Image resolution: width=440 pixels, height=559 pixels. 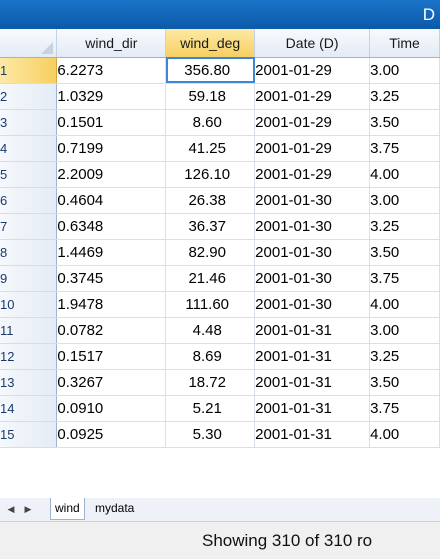 I want to click on row-header: 9, so click(x=29, y=278).